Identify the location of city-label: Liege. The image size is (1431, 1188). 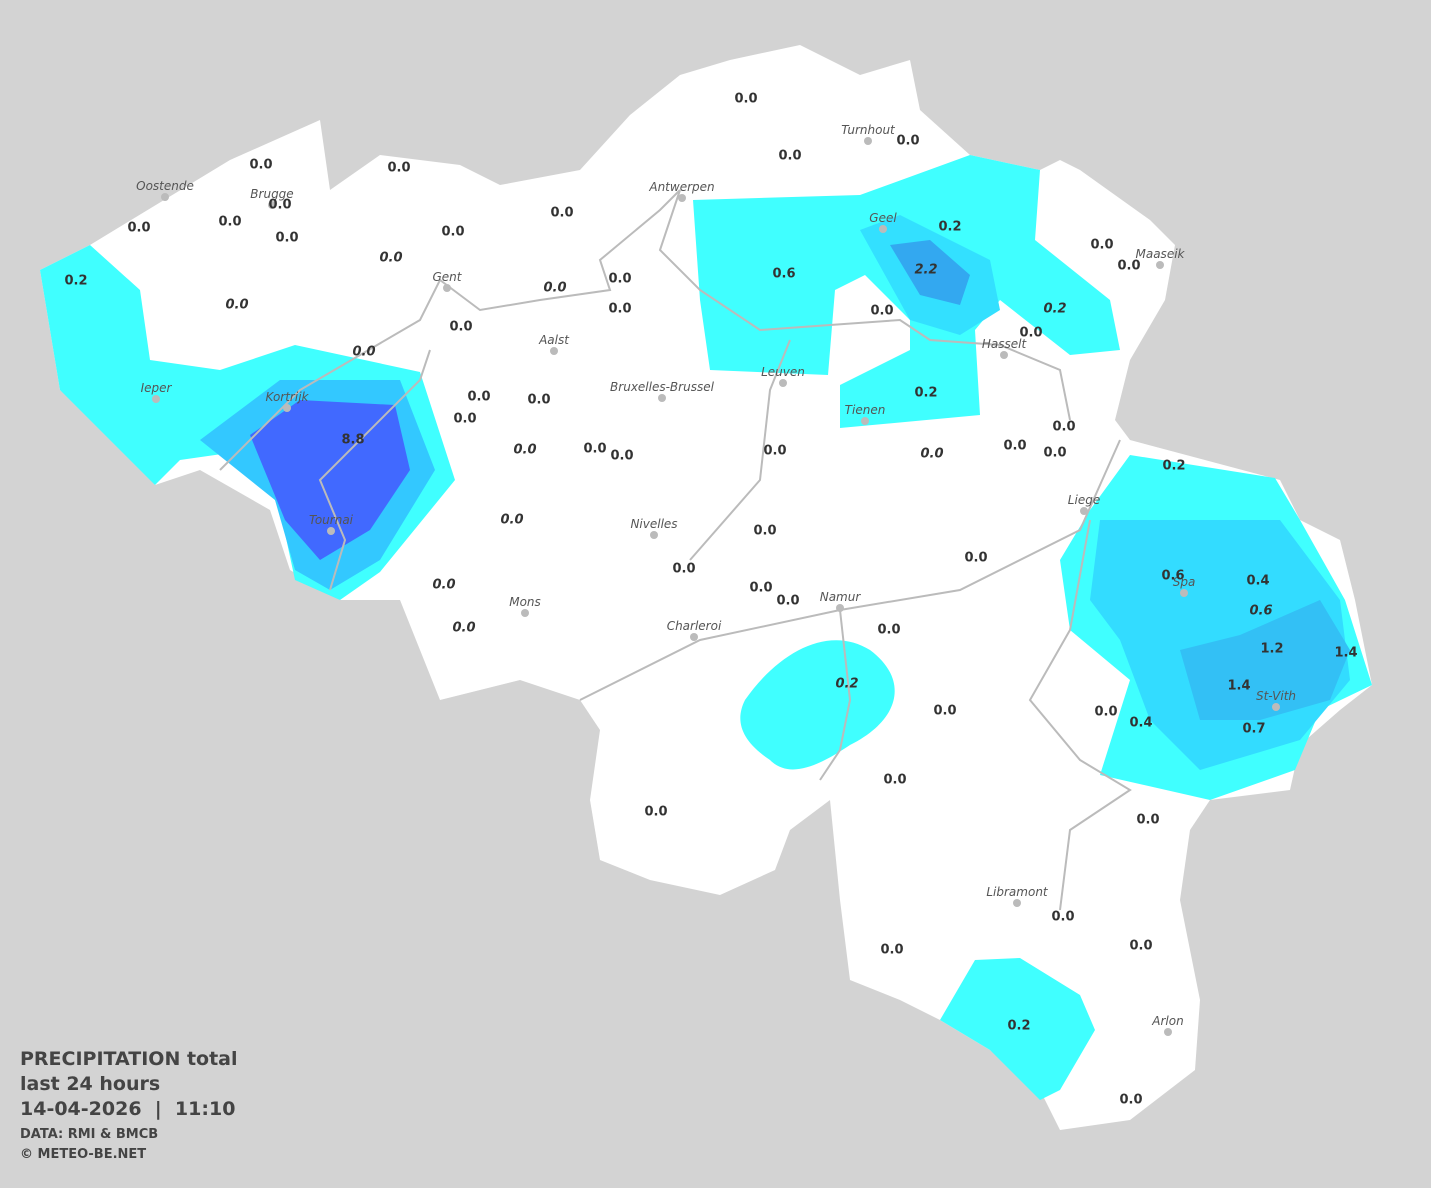
(1084, 500).